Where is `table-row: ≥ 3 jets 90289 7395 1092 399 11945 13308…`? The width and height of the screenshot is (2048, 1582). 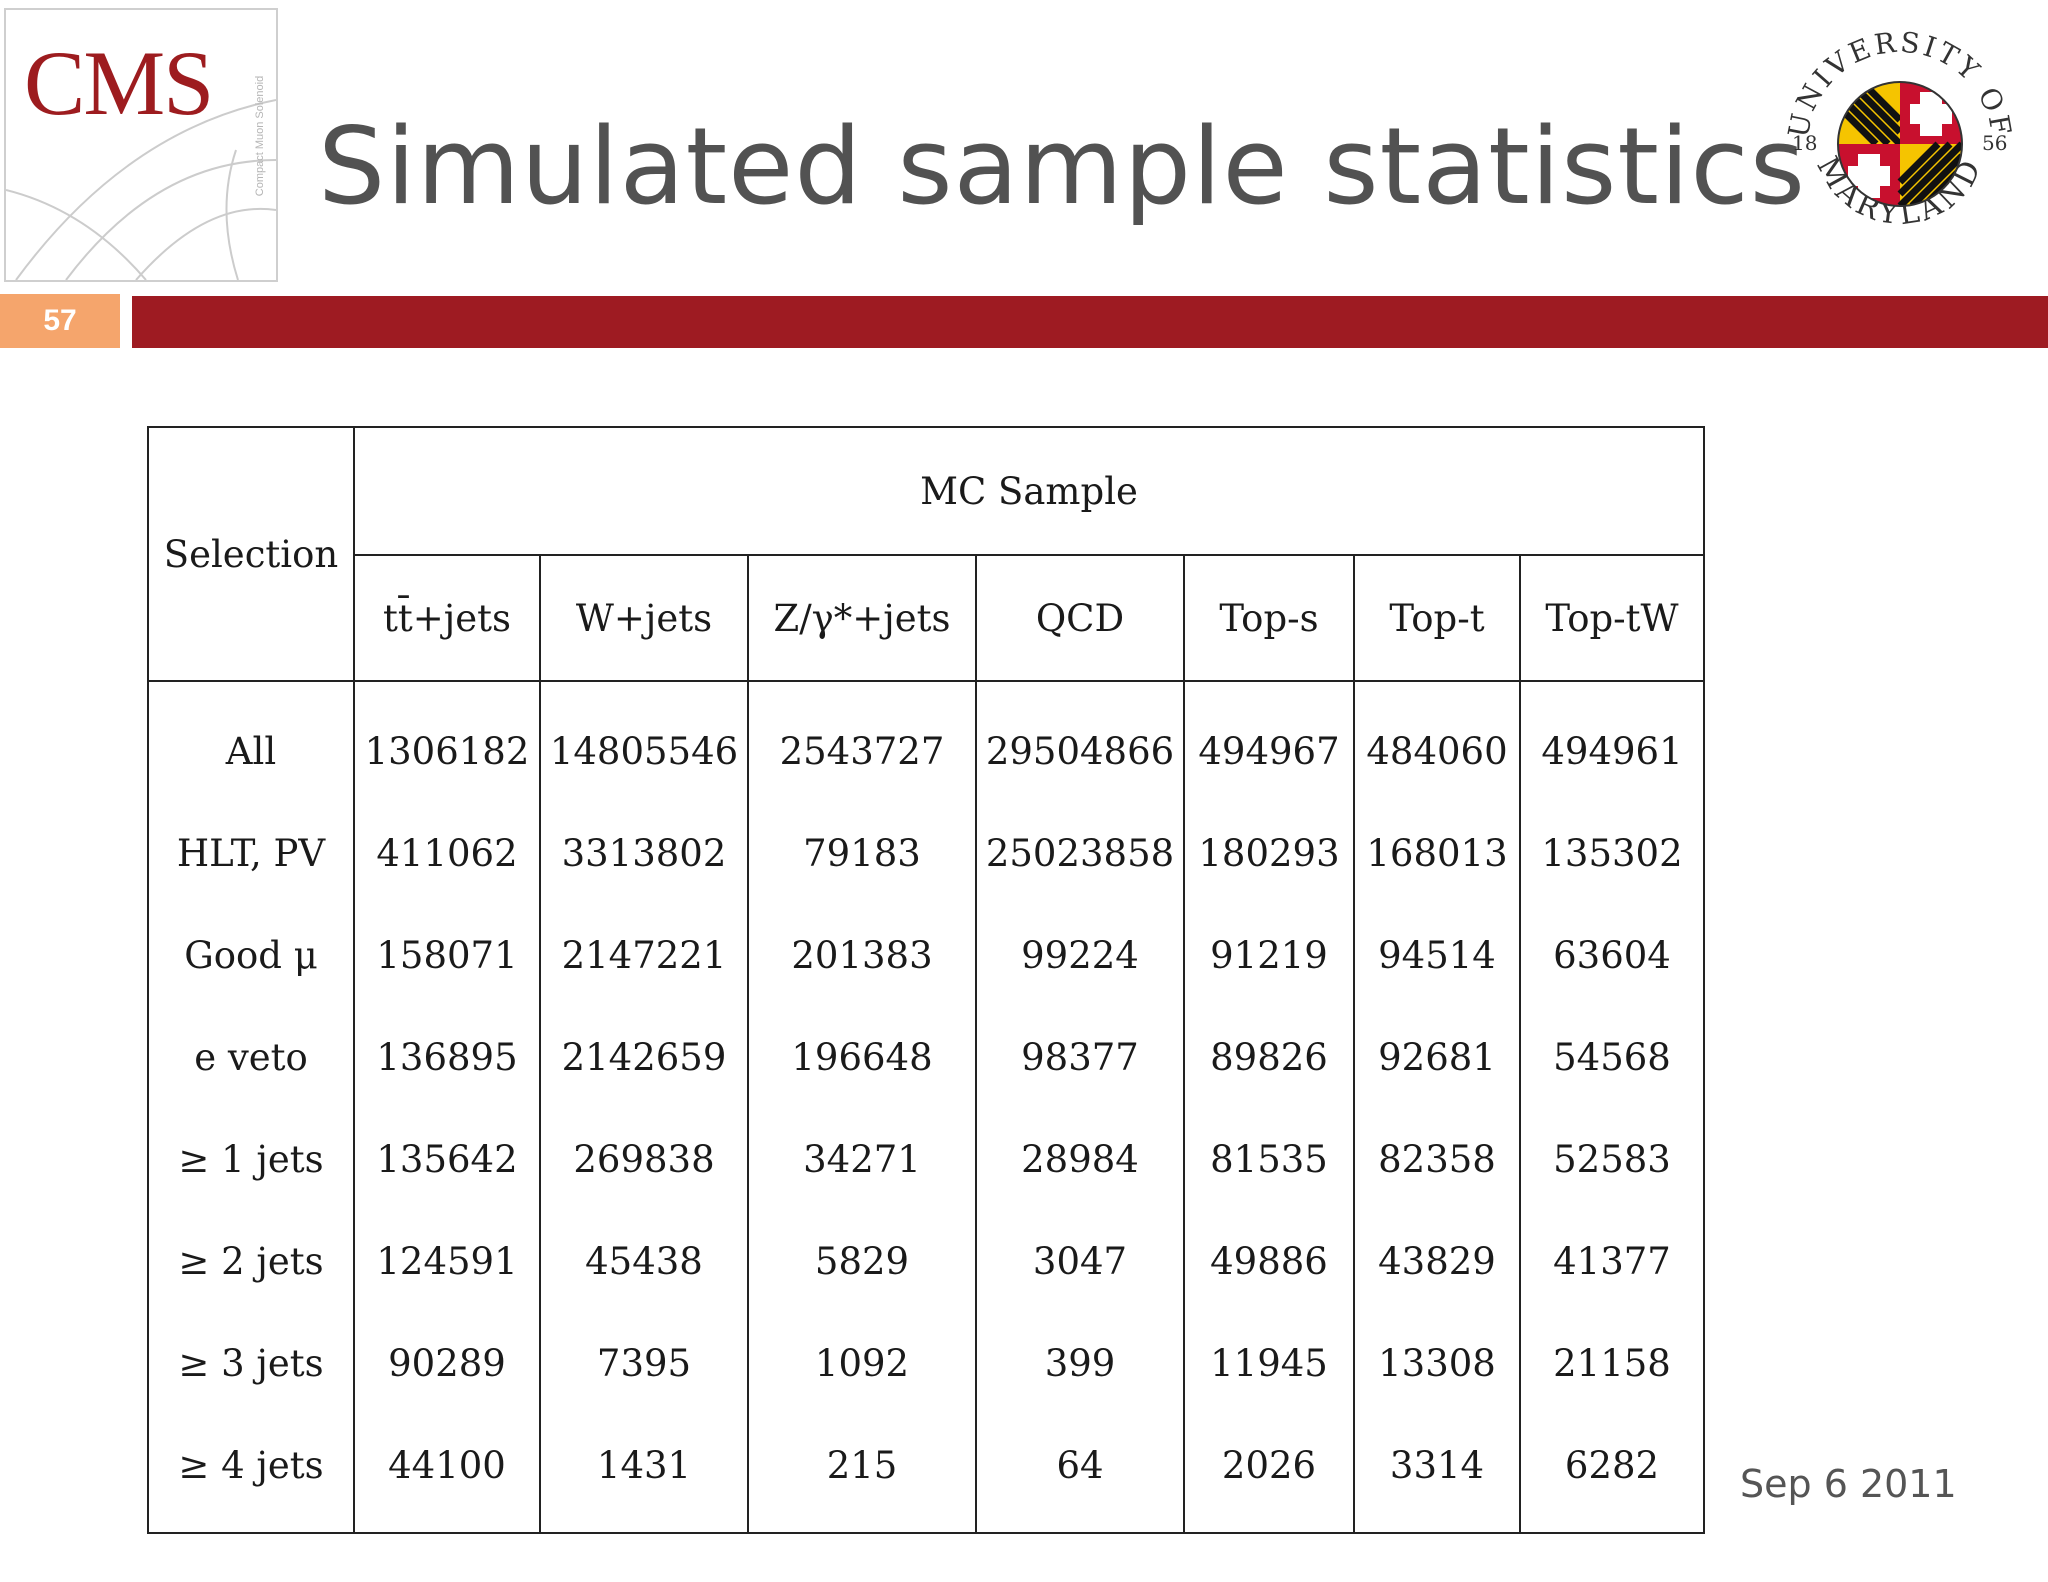
table-row: ≥ 3 jets 90289 7395 1092 399 11945 13308… is located at coordinates (926, 1363).